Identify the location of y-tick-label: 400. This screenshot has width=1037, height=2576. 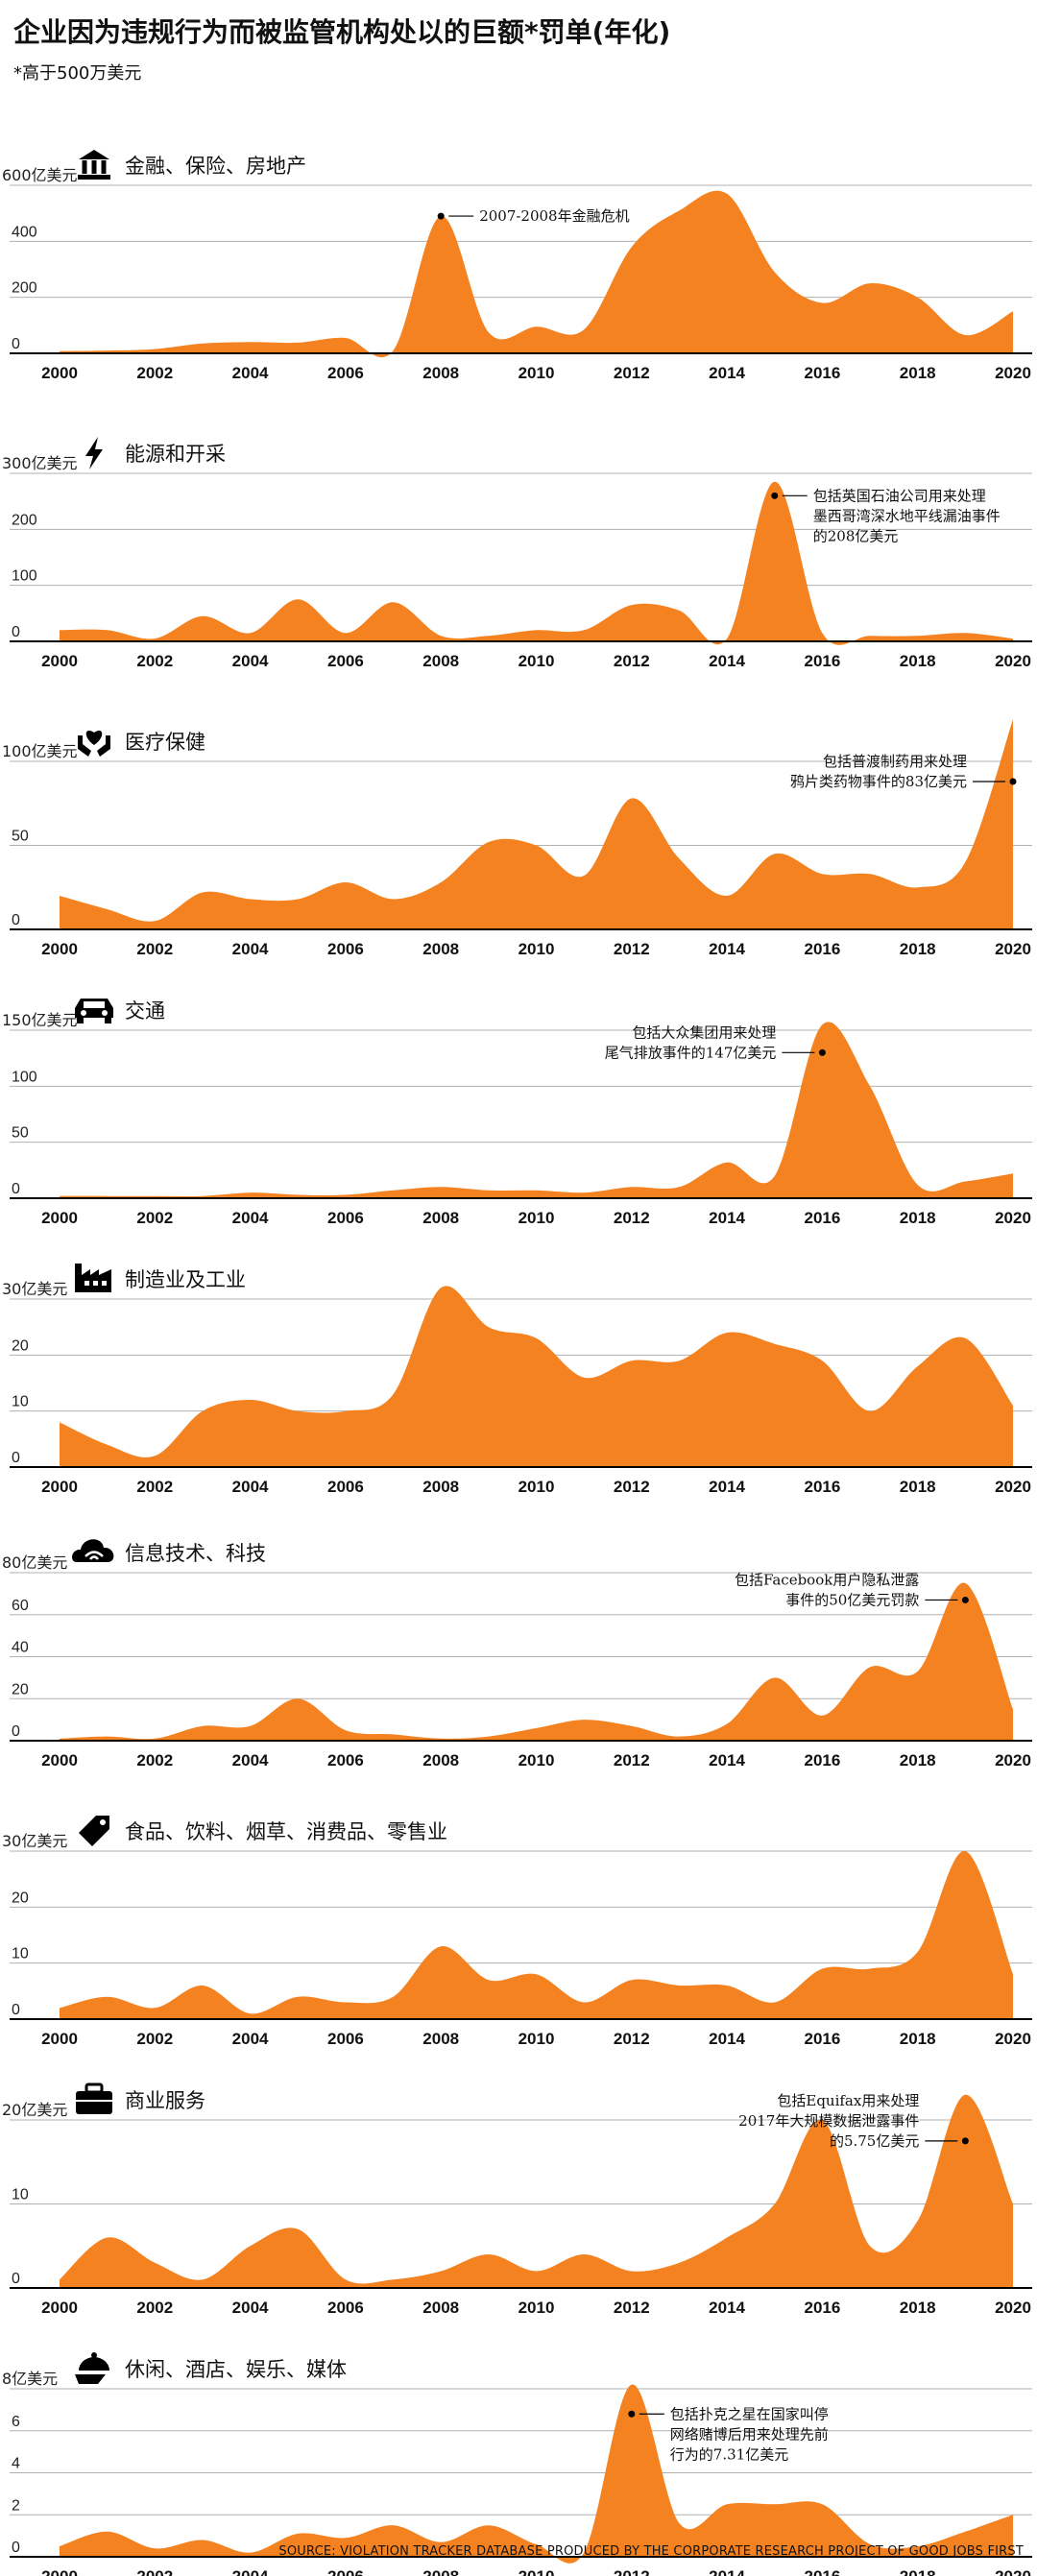
(24, 232).